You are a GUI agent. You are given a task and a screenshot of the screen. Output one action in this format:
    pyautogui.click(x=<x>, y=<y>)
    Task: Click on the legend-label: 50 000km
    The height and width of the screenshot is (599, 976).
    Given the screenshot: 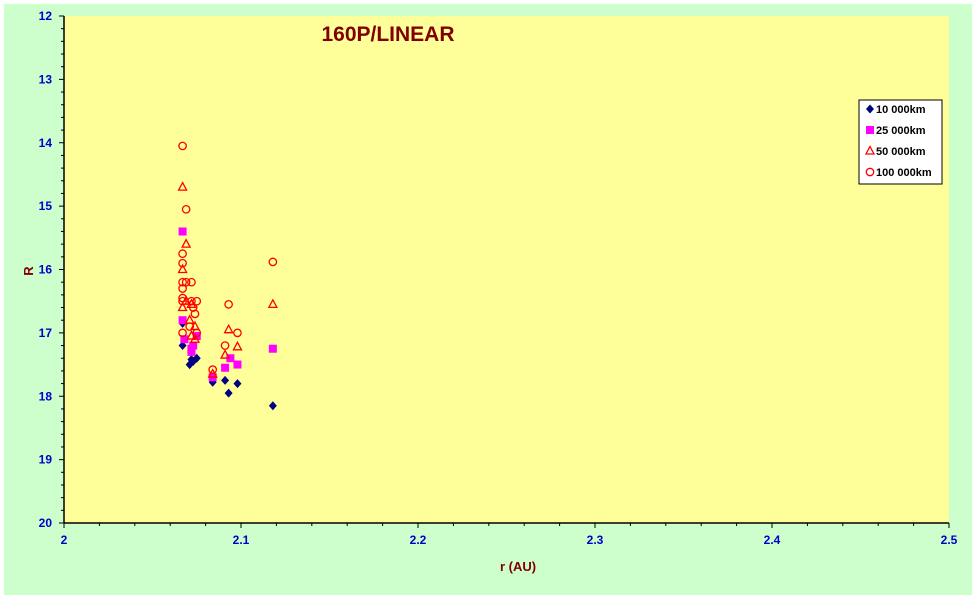 What is the action you would take?
    pyautogui.click(x=901, y=152)
    